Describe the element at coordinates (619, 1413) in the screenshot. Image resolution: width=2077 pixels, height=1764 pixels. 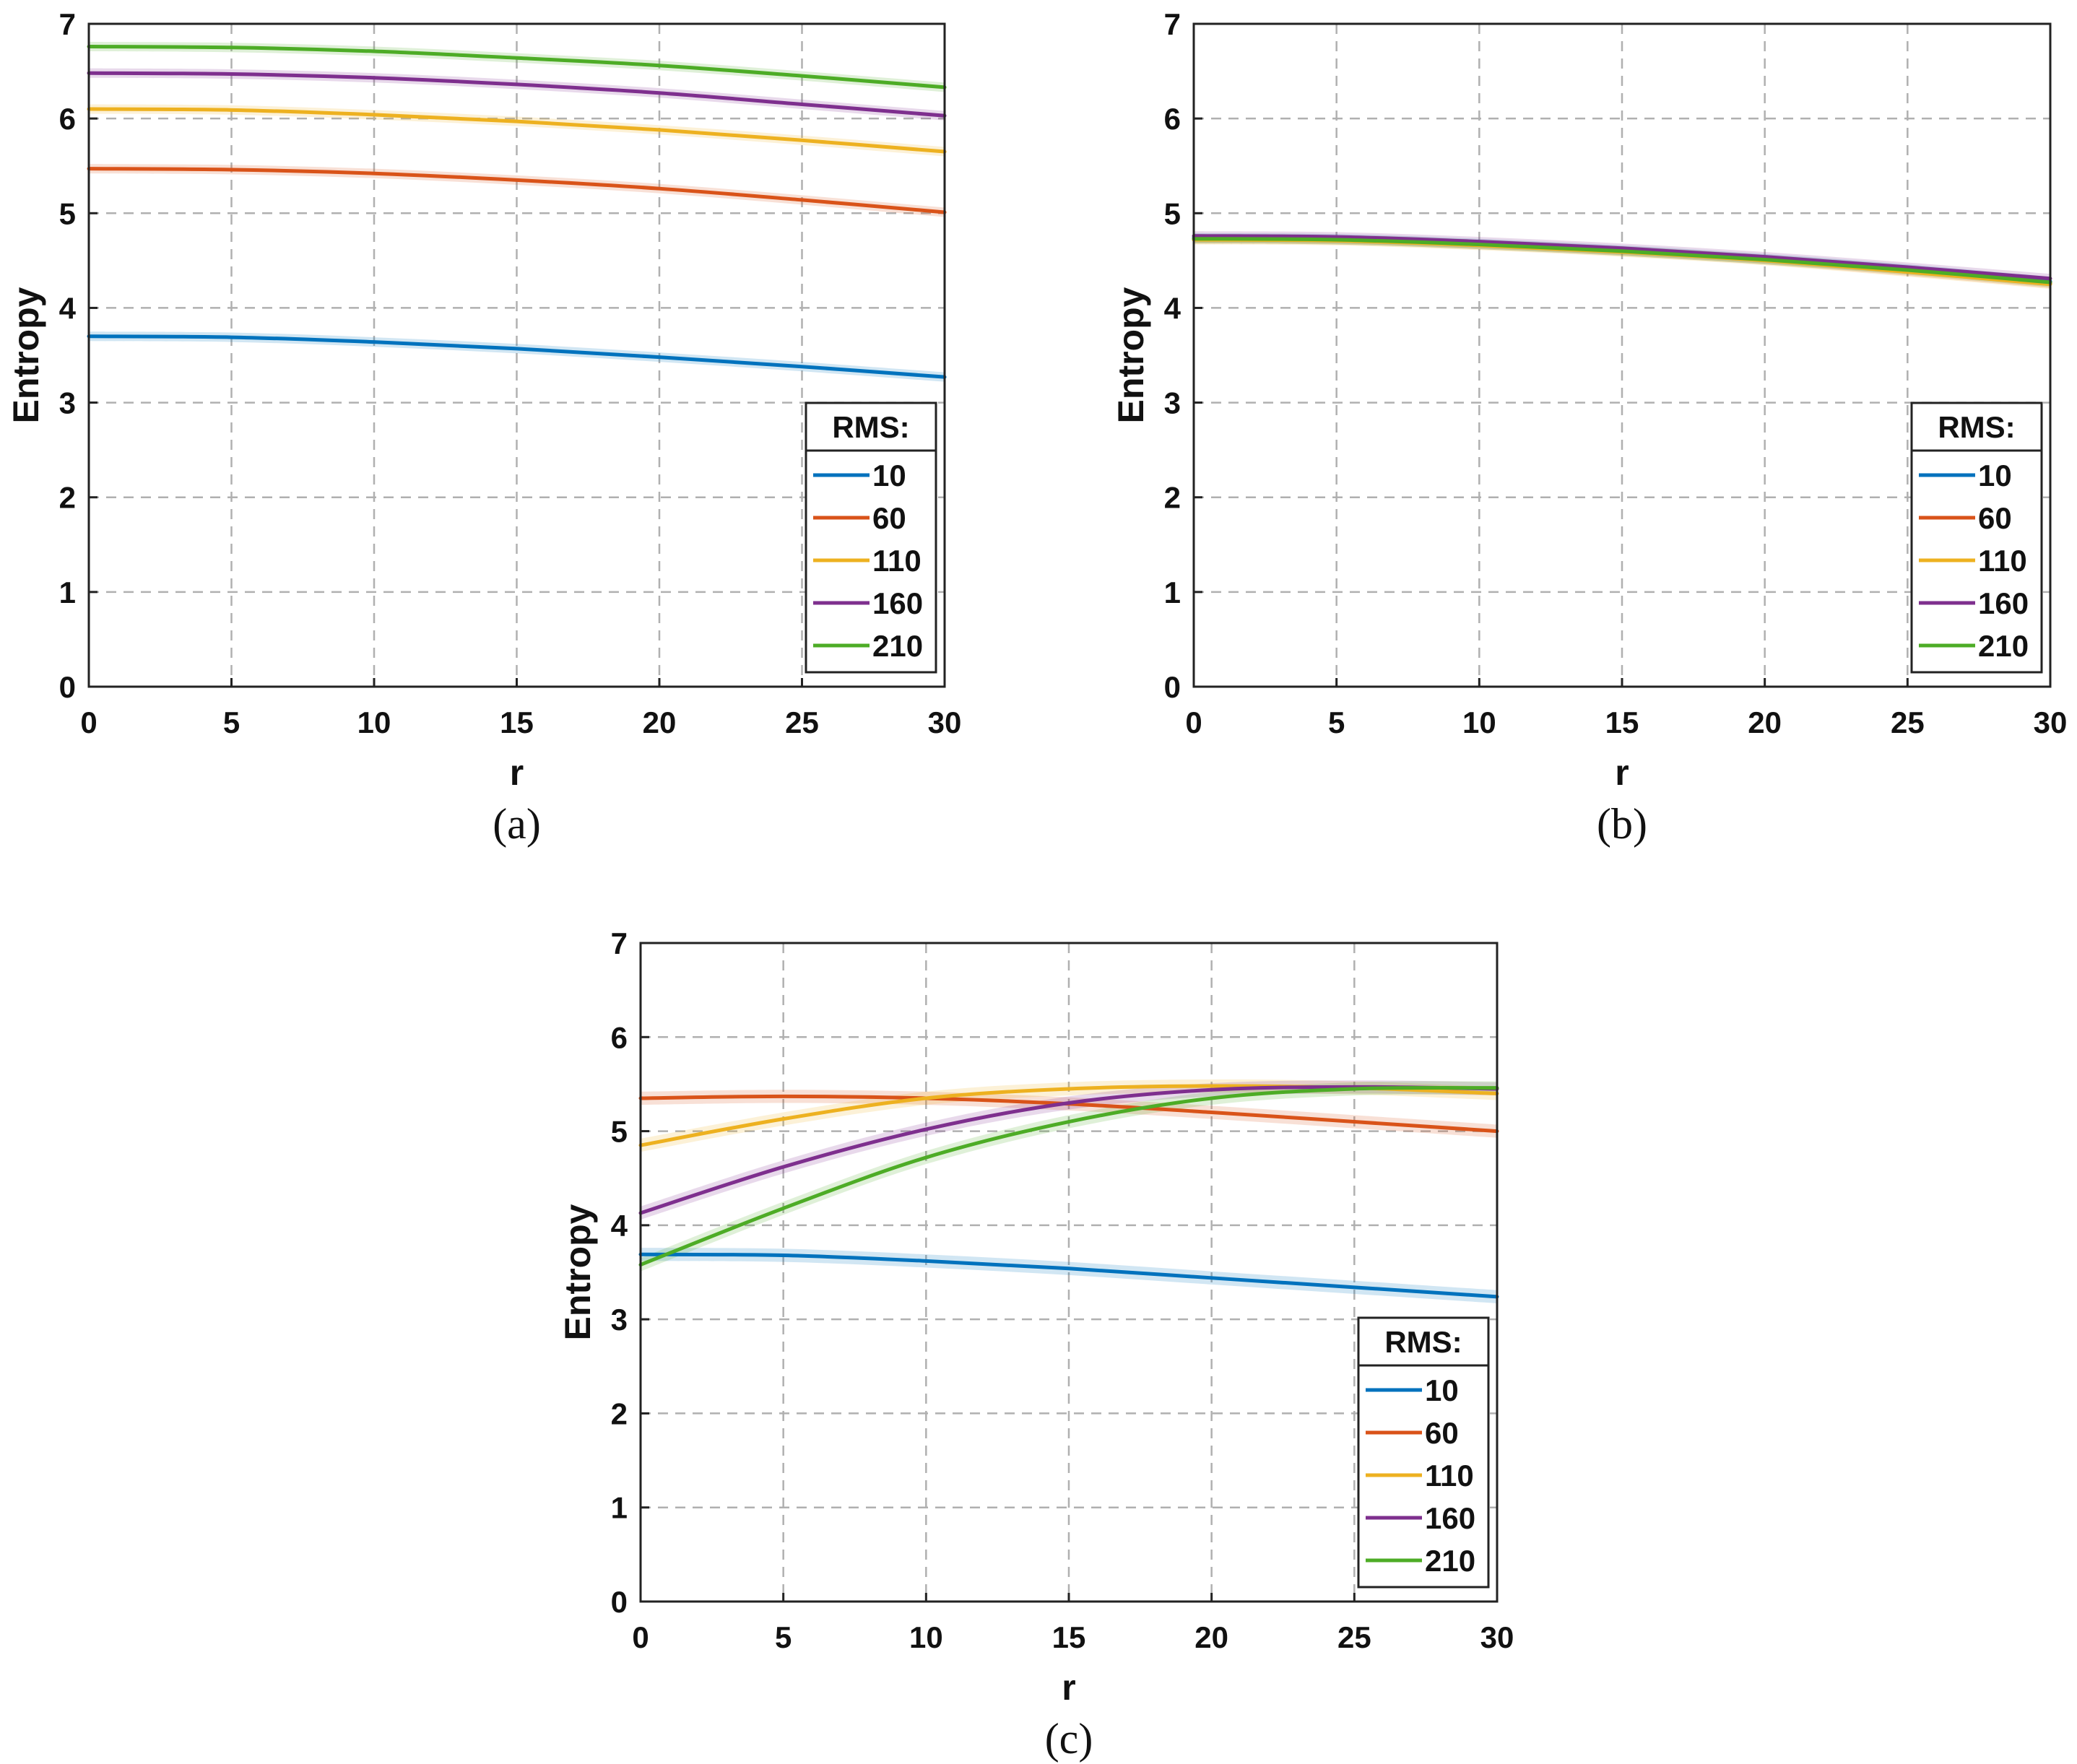
I see `panel-c-ytick-label: 2` at that location.